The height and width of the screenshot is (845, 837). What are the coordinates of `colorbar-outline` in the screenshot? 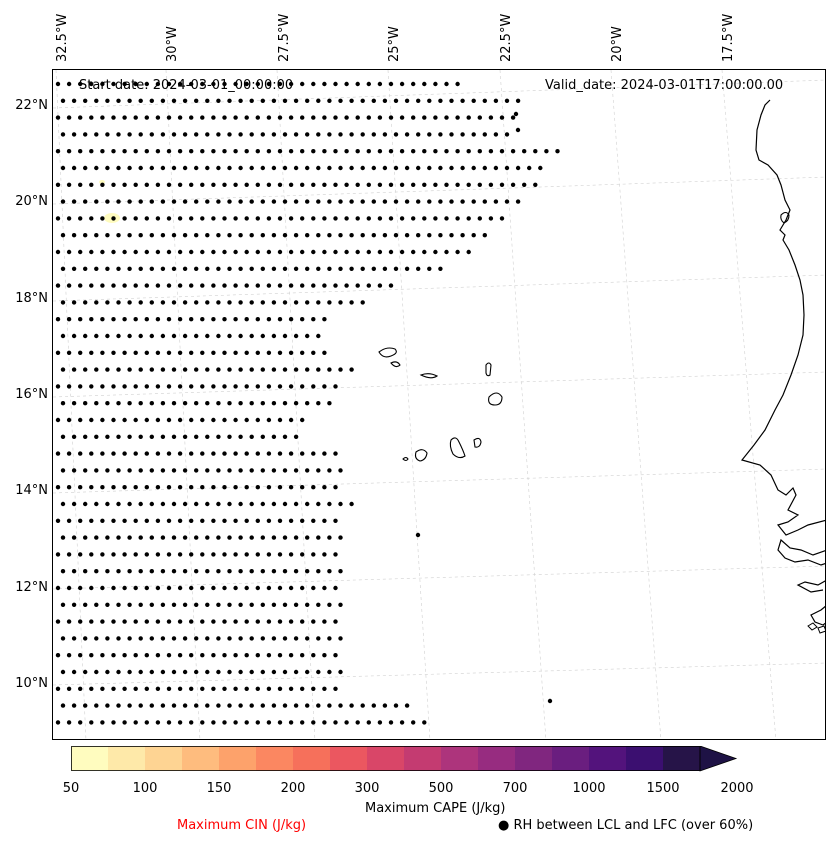 It's located at (386, 758).